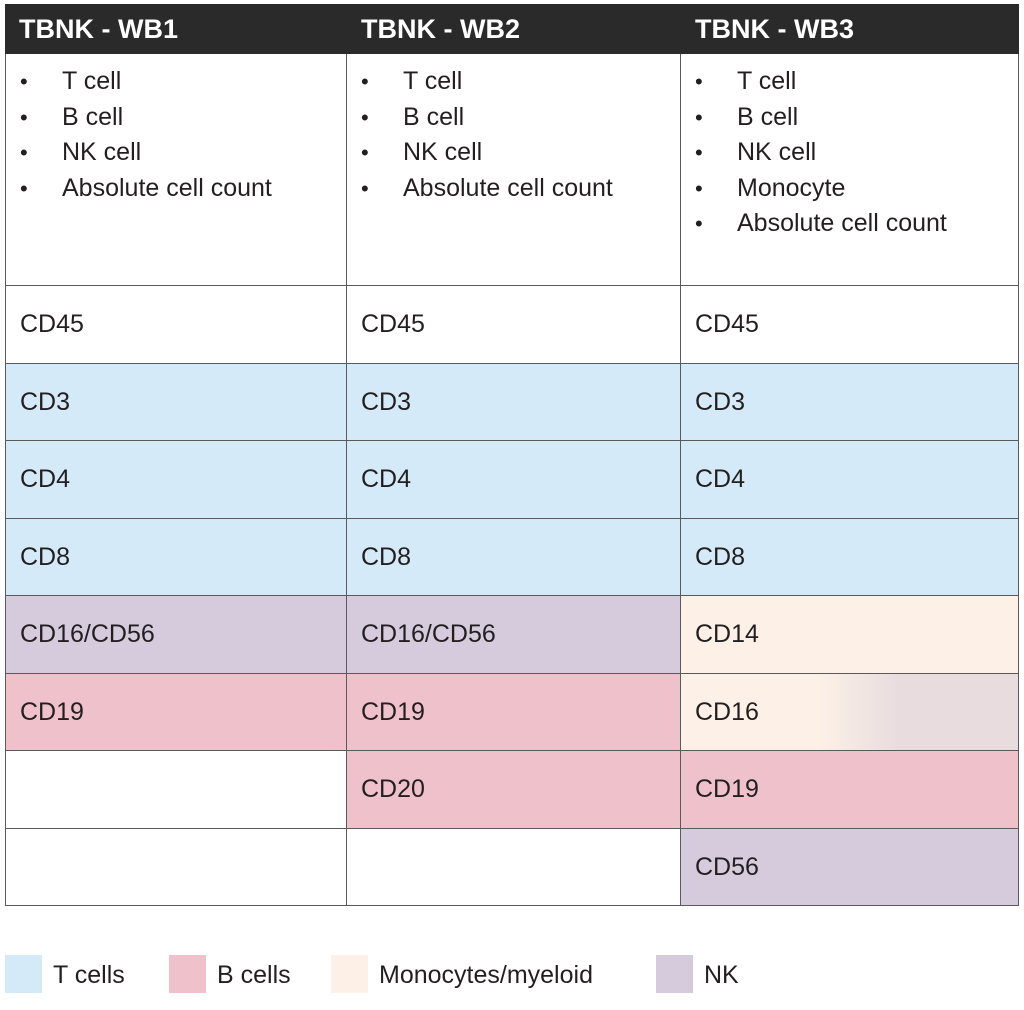 The height and width of the screenshot is (1010, 1024). I want to click on marker-cell: CD14, so click(850, 635).